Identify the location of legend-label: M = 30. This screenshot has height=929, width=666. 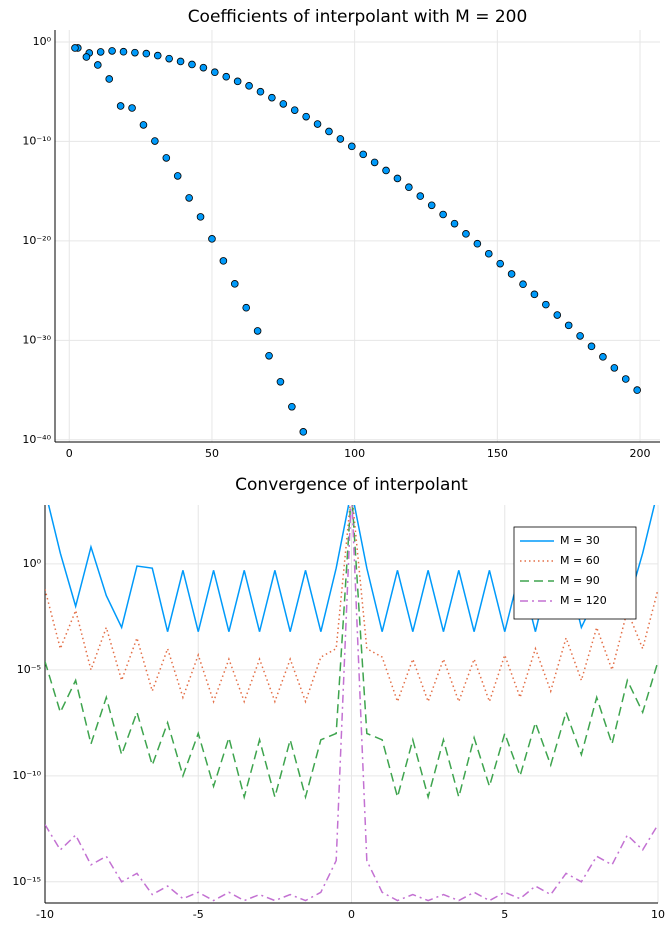
(580, 540).